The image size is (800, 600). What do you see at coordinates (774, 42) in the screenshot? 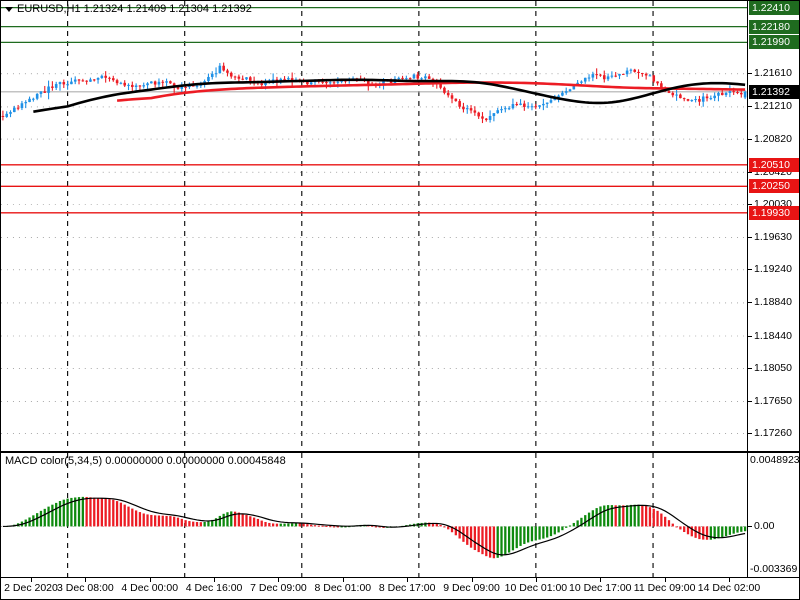
I see `resistance-level-label: 1.21990` at bounding box center [774, 42].